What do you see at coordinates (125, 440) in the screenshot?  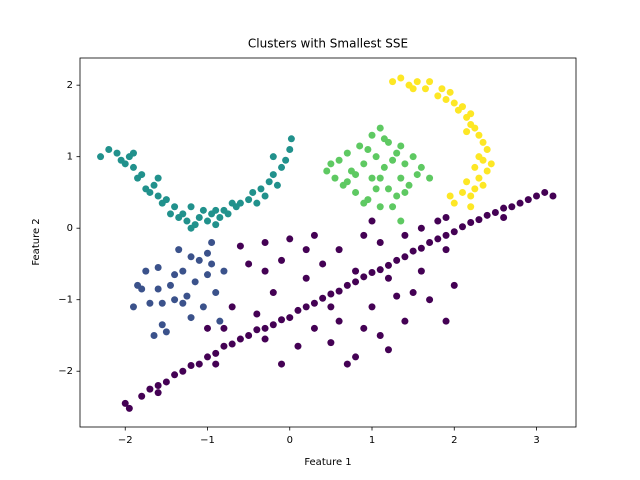 I see `x-tick-label: −2` at bounding box center [125, 440].